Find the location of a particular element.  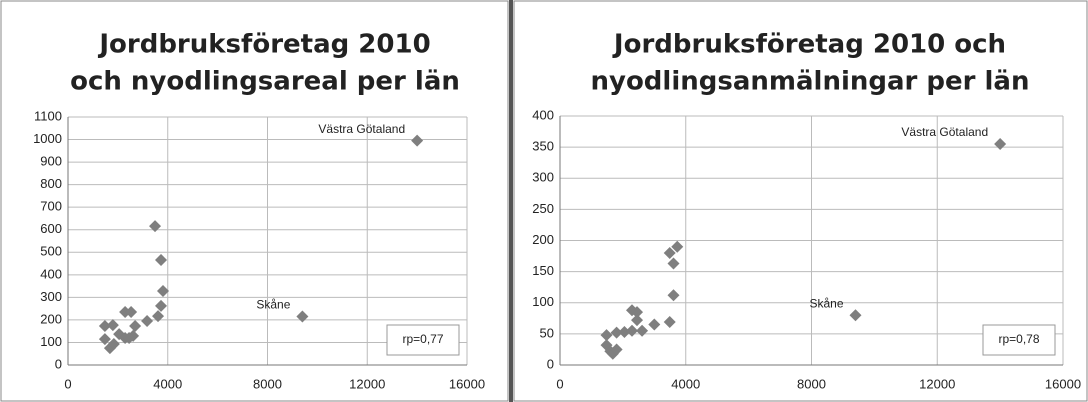

y-tick-label: 1000 is located at coordinates (47, 138).